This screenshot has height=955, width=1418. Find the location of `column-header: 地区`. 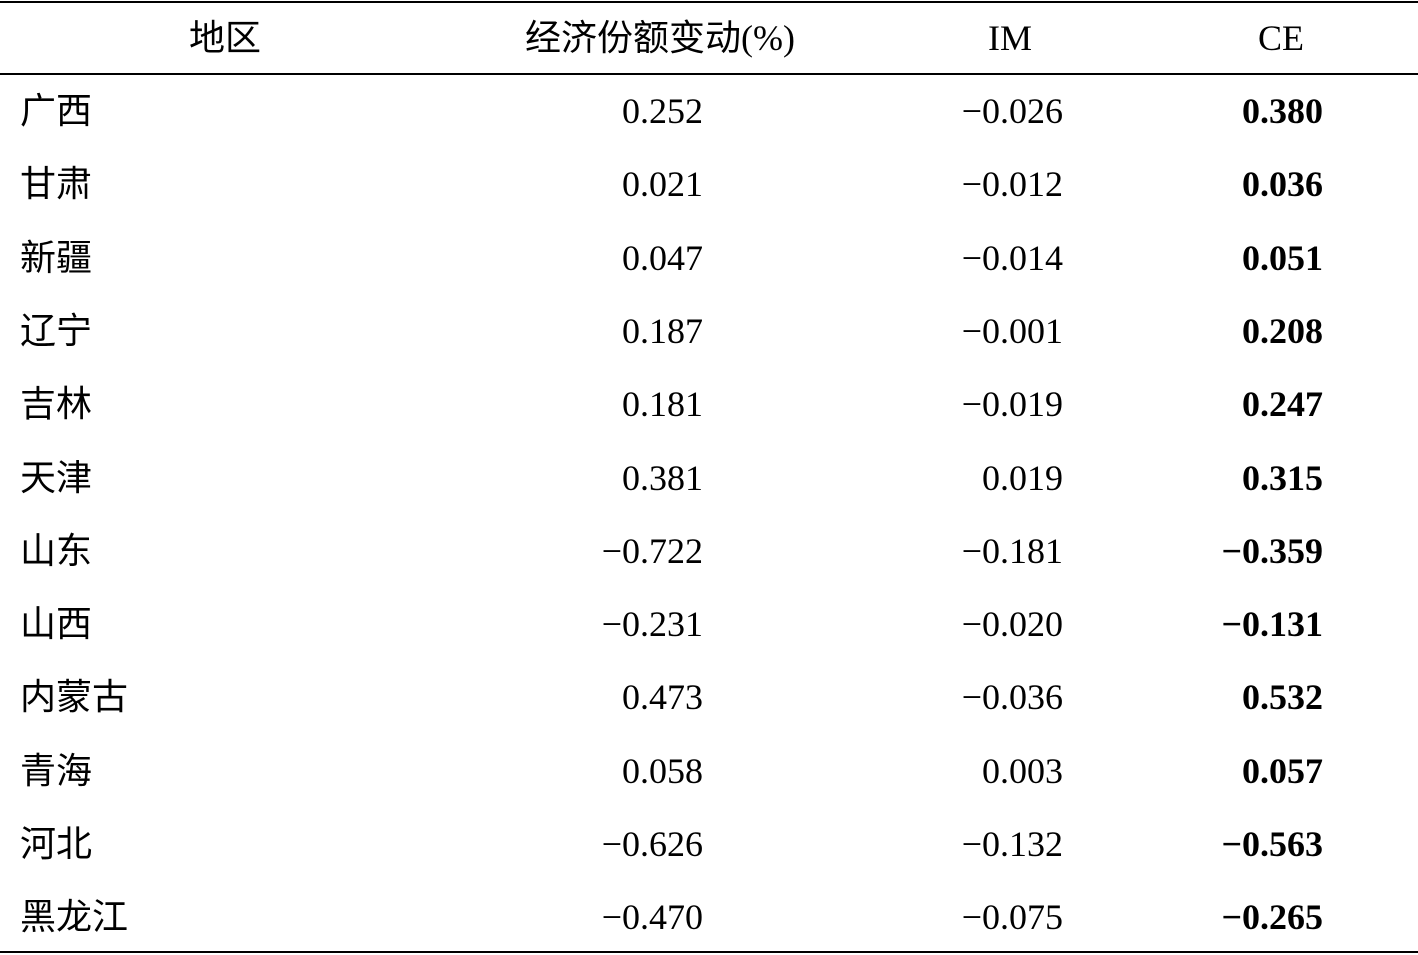

column-header: 地区 is located at coordinates (224, 38).